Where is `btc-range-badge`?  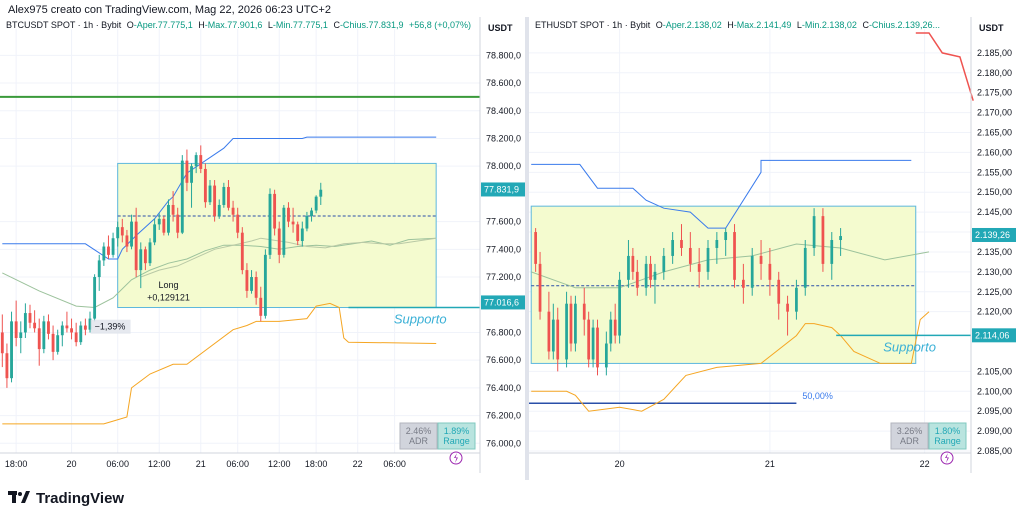
btc-range-badge is located at coordinates (456, 436).